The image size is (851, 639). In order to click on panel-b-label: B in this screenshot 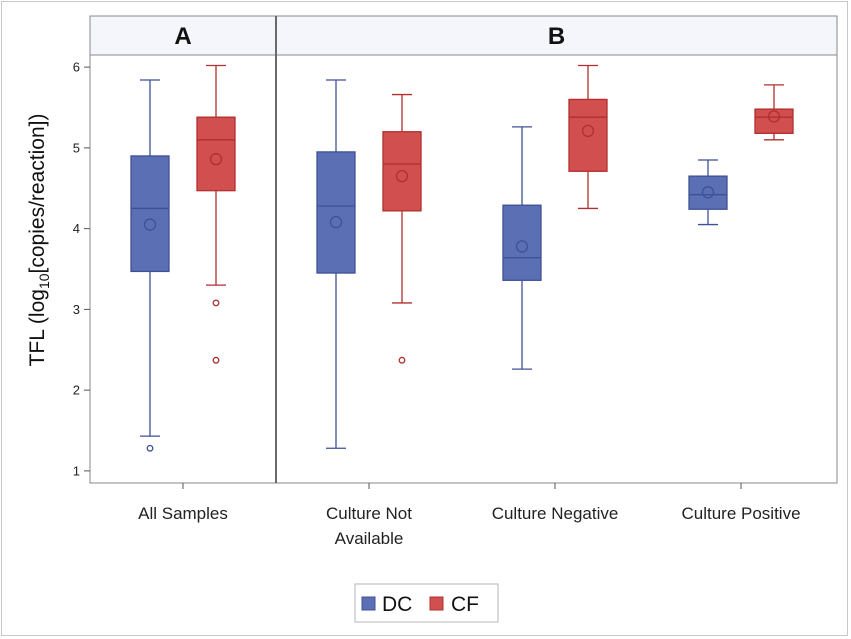, I will do `click(556, 36)`.